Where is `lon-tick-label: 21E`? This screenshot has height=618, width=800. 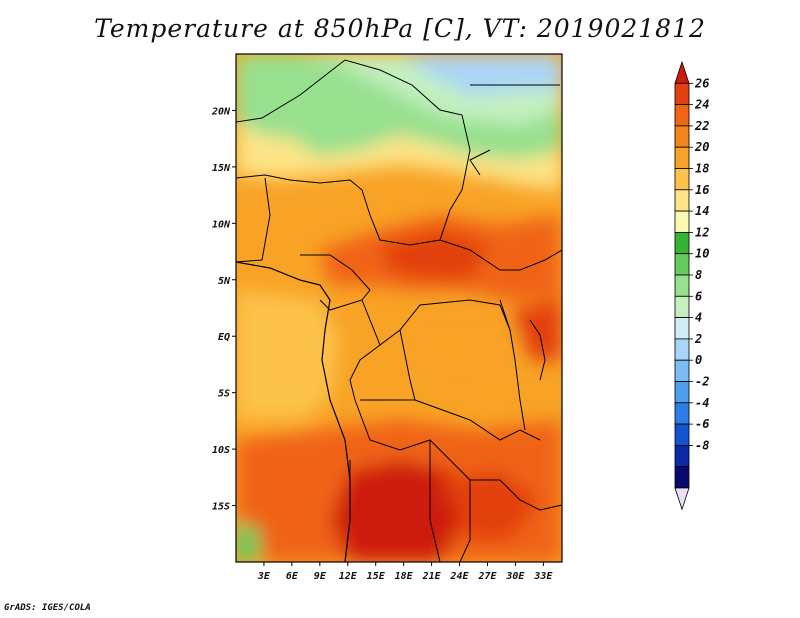
lon-tick-label: 21E is located at coordinates (432, 576).